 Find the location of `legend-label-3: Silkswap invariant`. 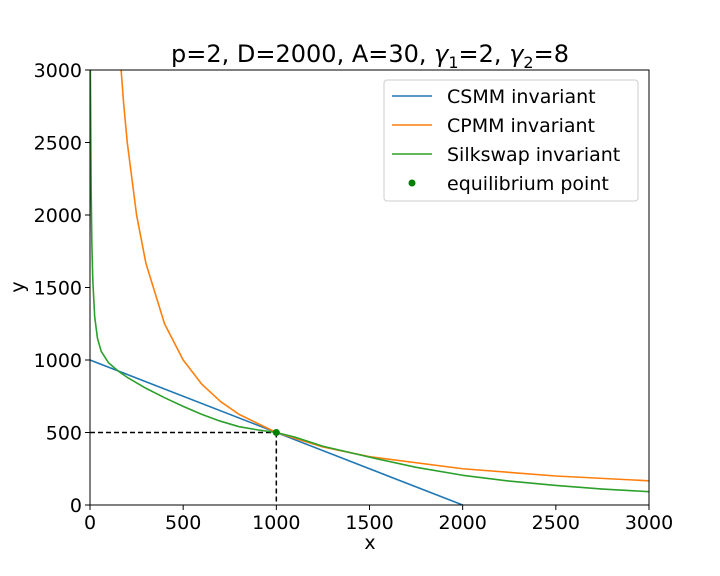

legend-label-3: Silkswap invariant is located at coordinates (533, 155).